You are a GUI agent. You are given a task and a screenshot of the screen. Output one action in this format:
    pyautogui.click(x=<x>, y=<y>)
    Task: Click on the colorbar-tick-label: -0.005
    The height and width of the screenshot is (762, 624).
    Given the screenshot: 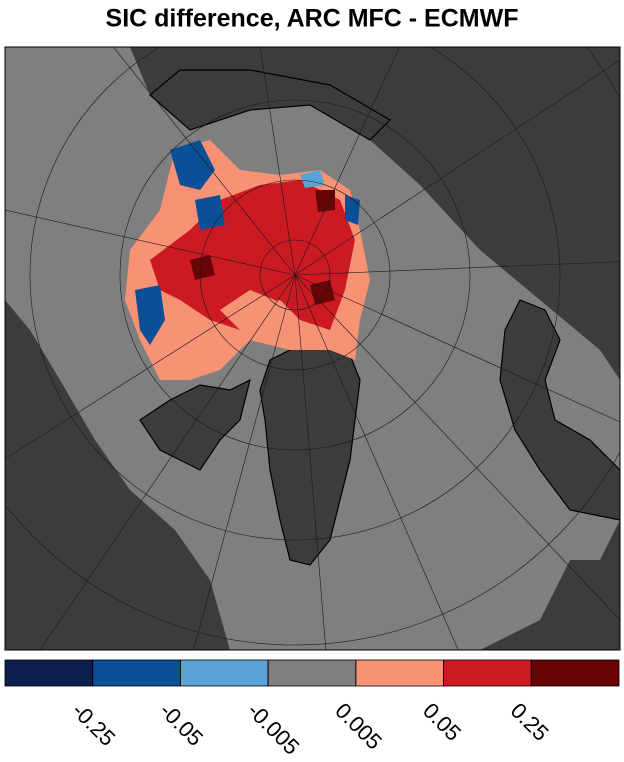 What is the action you would take?
    pyautogui.click(x=274, y=729)
    